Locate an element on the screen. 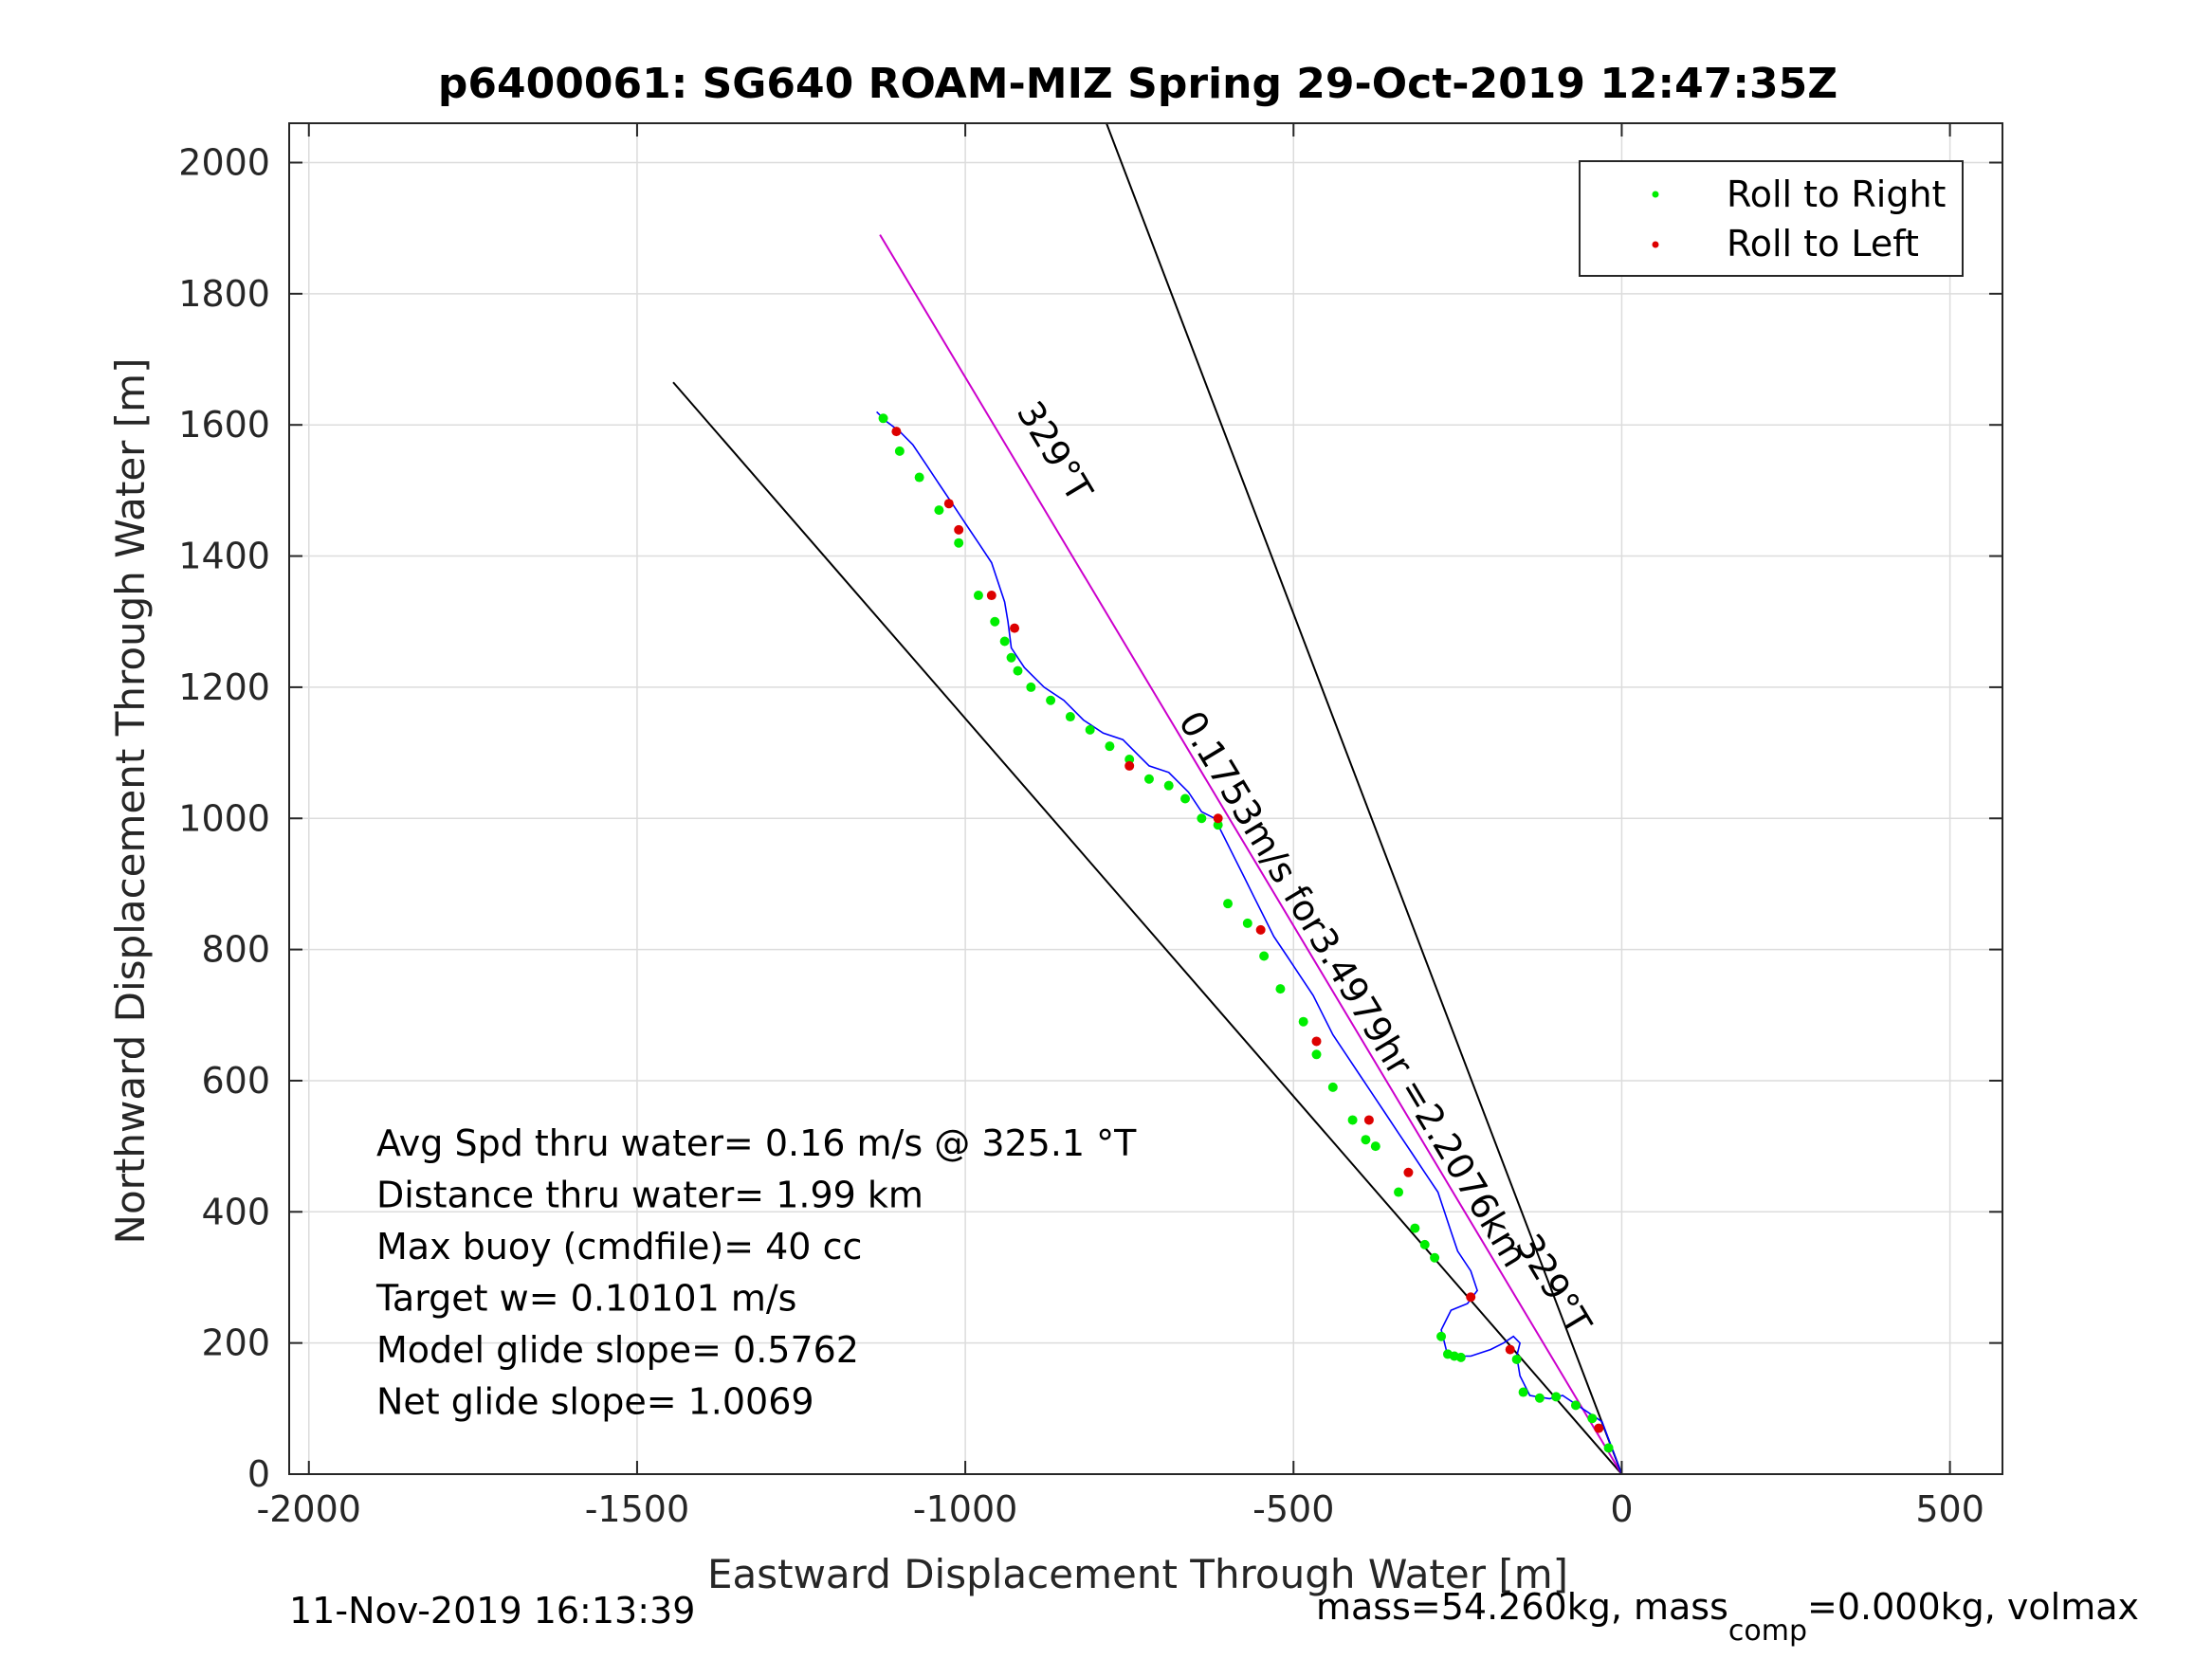 The width and height of the screenshot is (2212, 1659). y-tick-label: 400 is located at coordinates (235, 1211).